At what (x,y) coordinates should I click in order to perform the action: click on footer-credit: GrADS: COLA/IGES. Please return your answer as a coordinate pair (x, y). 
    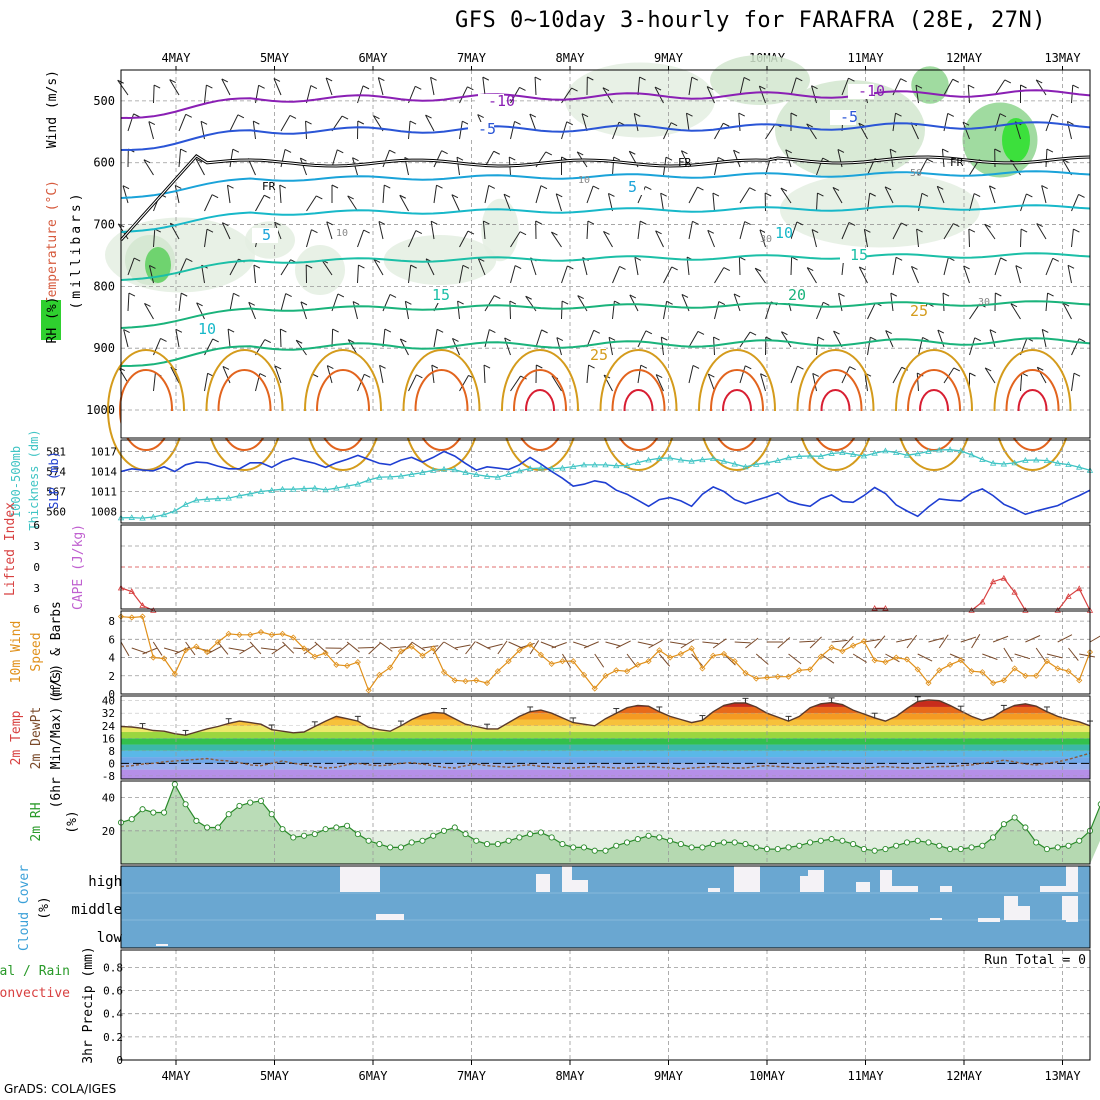
    Looking at the image, I should click on (60, 1089).